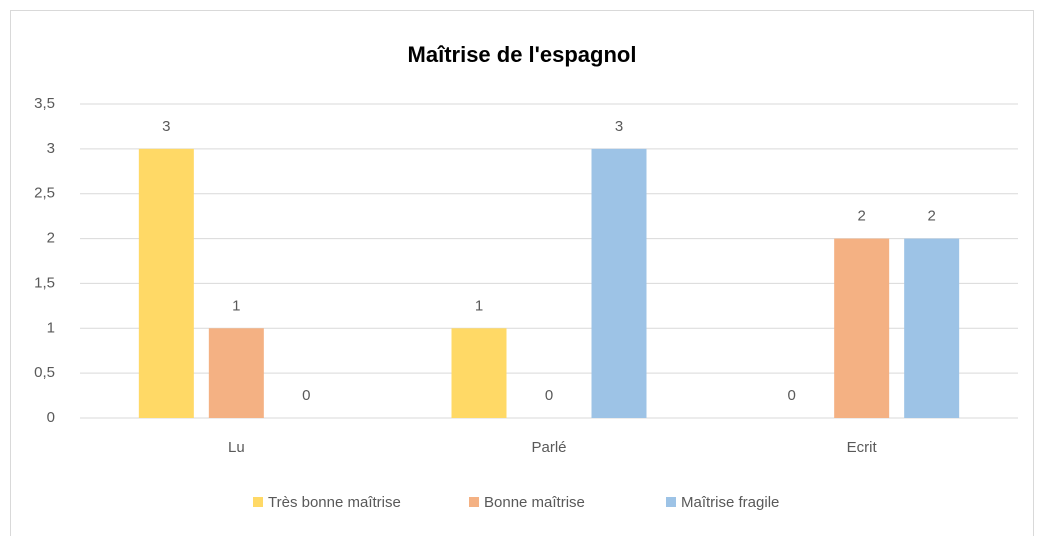 Image resolution: width=1044 pixels, height=536 pixels. Describe the element at coordinates (548, 447) in the screenshot. I see `x-tick-label: Parlé` at that location.